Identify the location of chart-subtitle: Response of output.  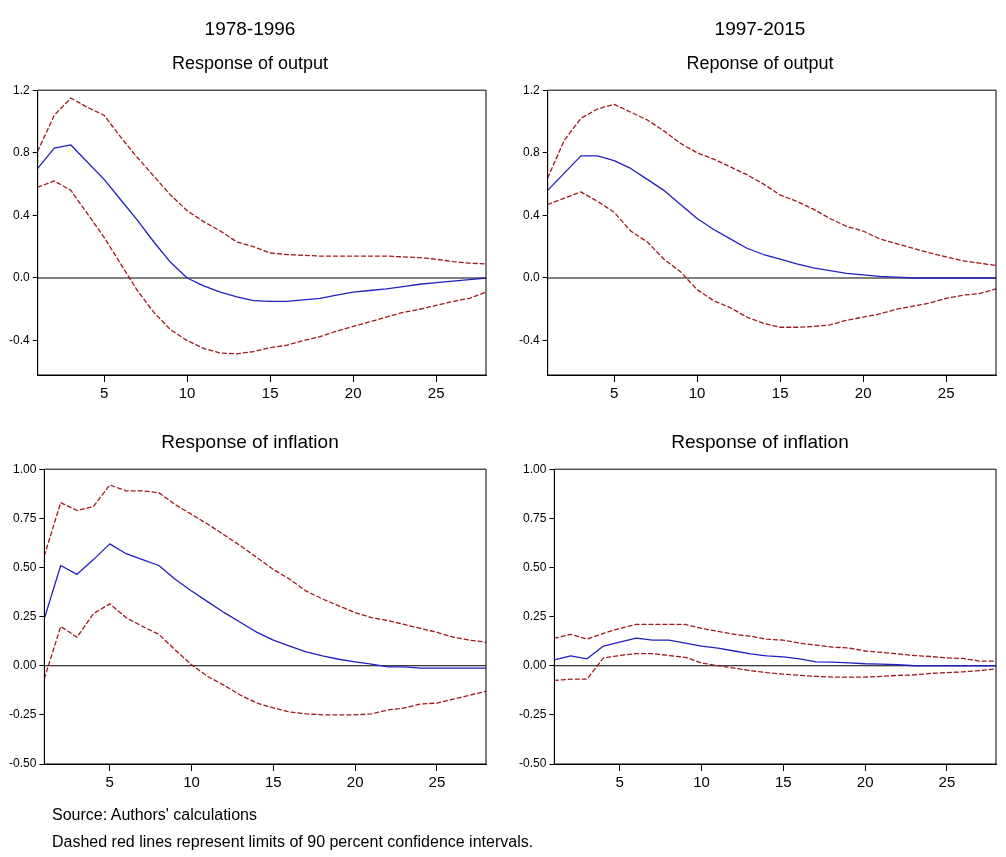
(250, 63).